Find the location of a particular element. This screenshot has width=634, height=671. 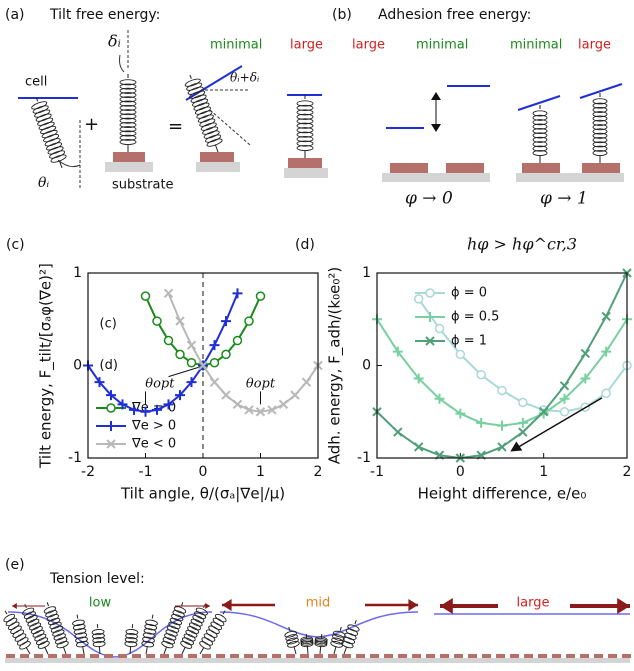

label: θᵢ+δᵢ is located at coordinates (245, 78).